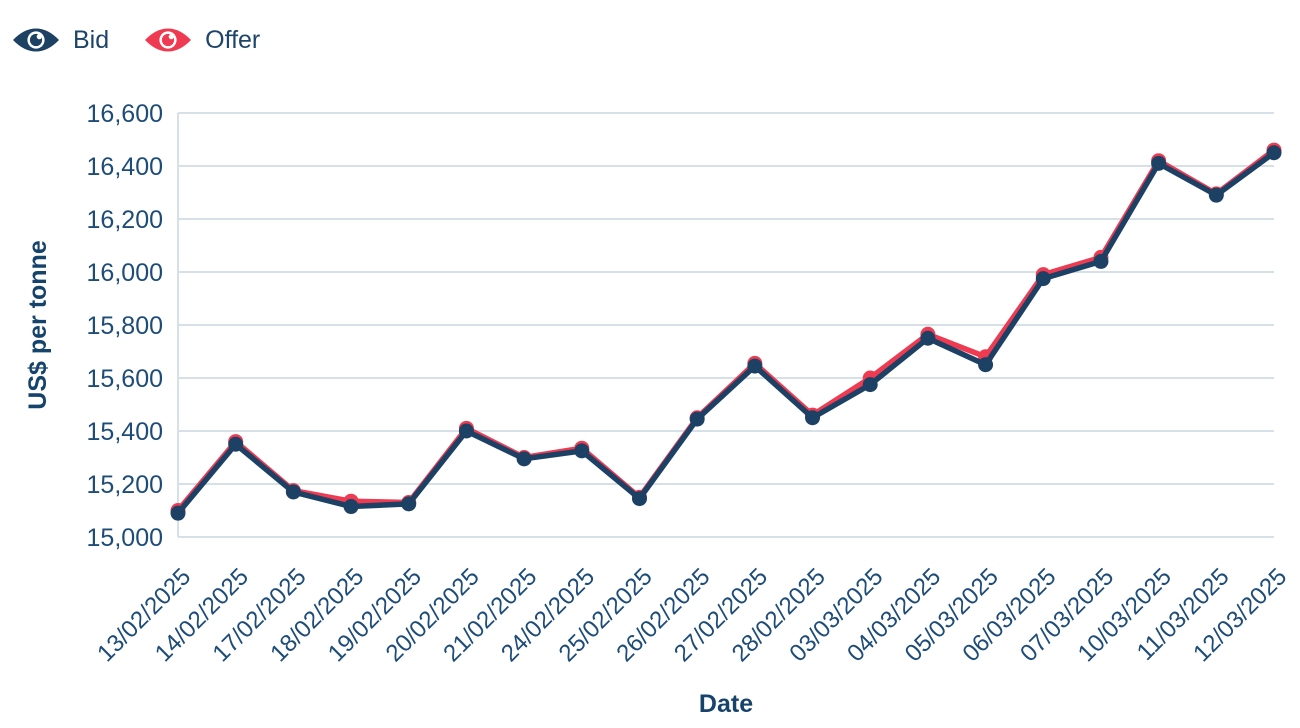 This screenshot has height=728, width=1300. I want to click on y-tick-label: 15,400, so click(125, 432).